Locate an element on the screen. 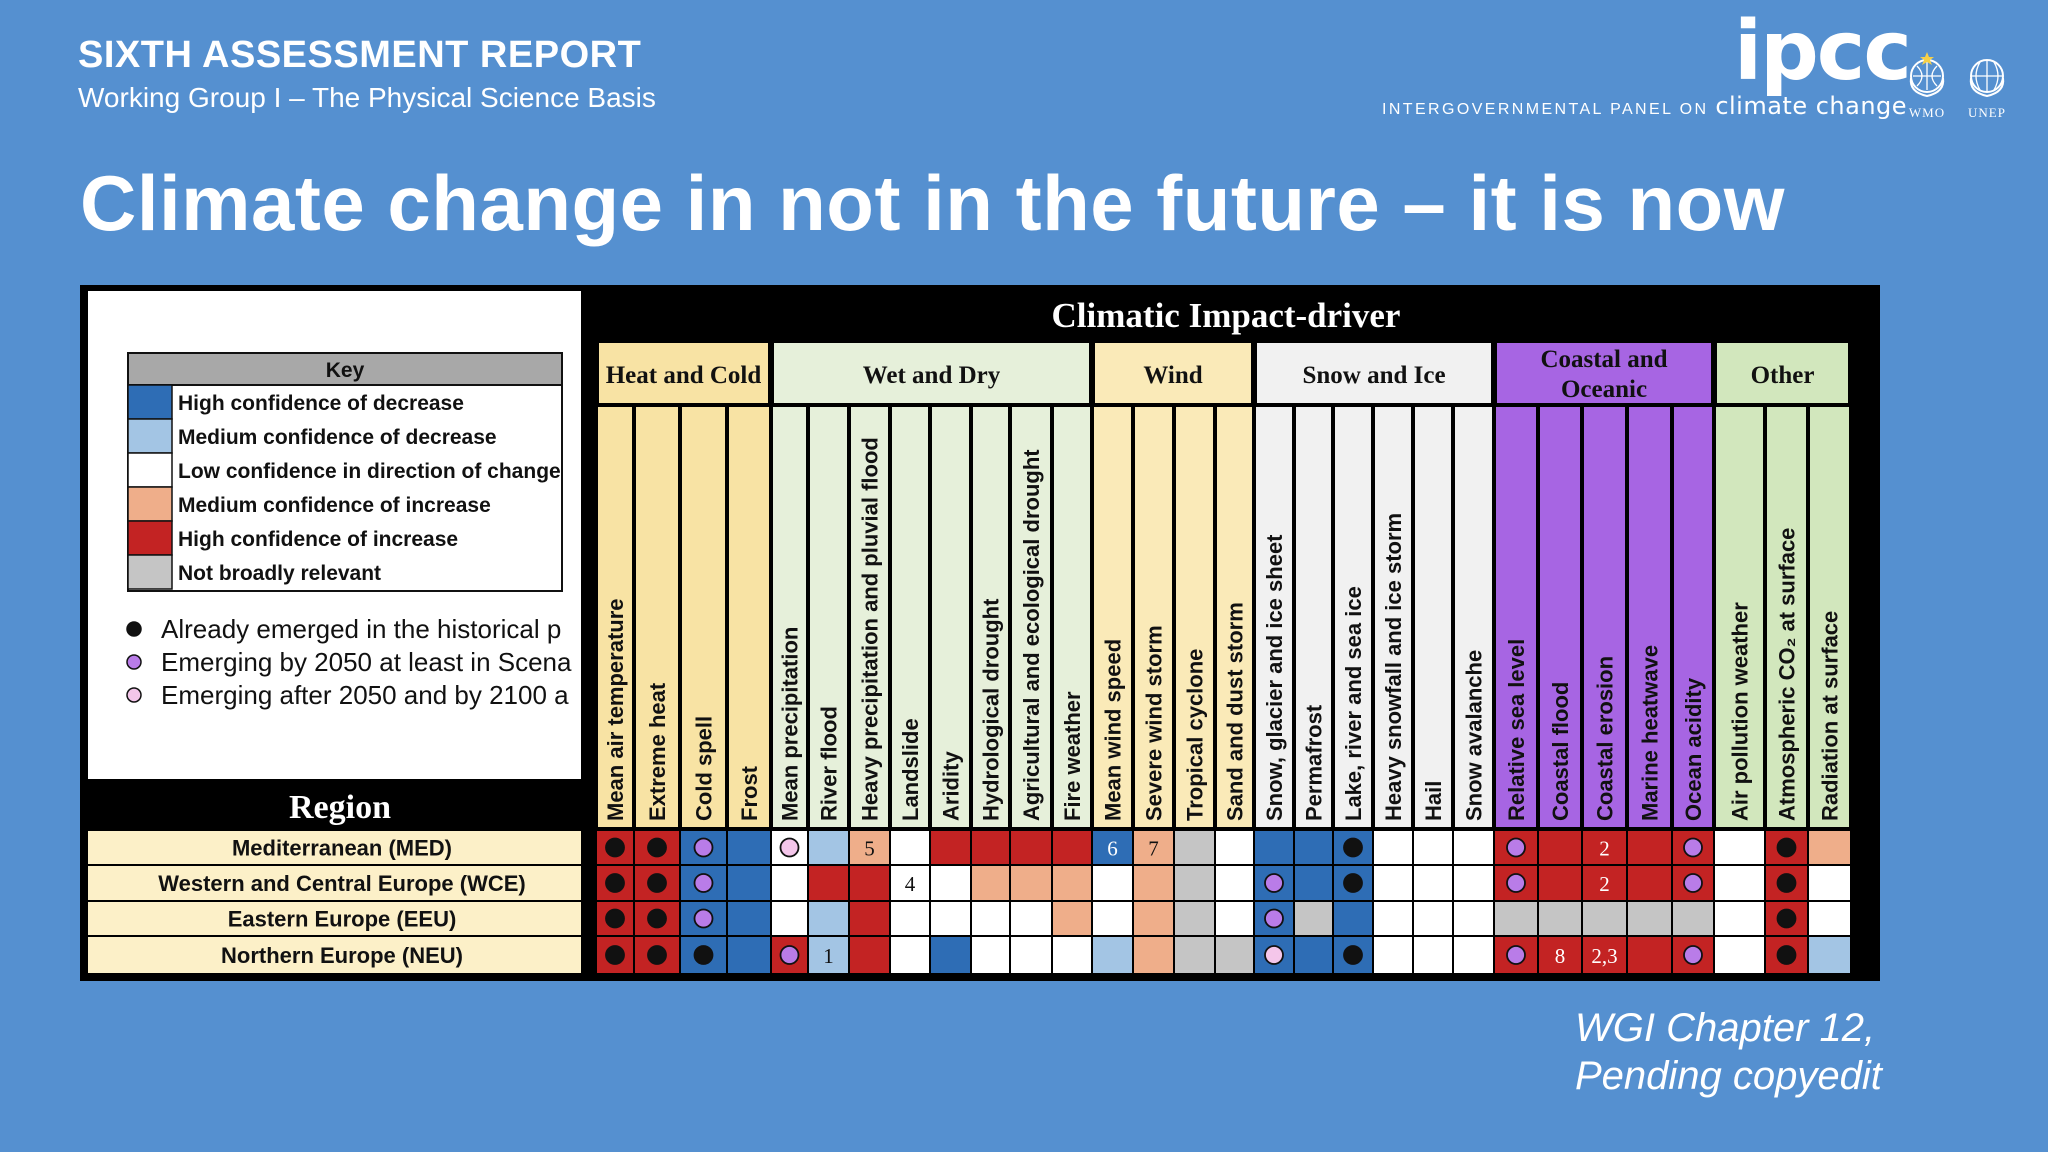 The width and height of the screenshot is (2048, 1152). region-row: Western and Central Europe (WCE) 4 2 is located at coordinates (969, 883).